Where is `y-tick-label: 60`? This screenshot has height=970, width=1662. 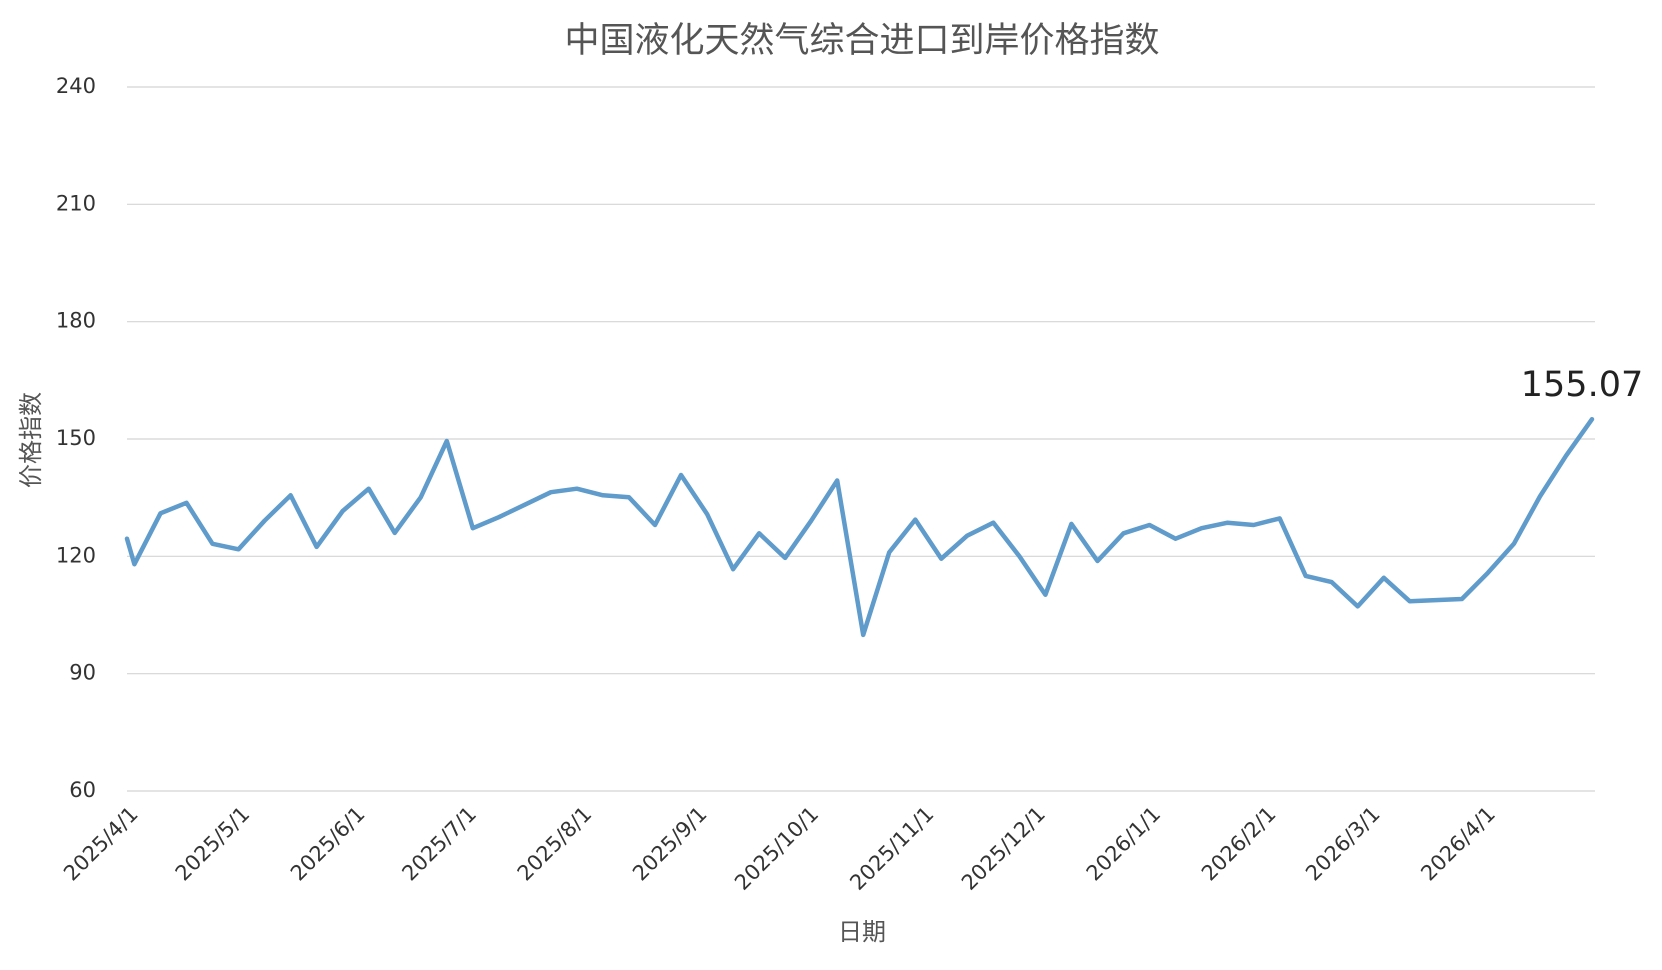
y-tick-label: 60 is located at coordinates (82, 790).